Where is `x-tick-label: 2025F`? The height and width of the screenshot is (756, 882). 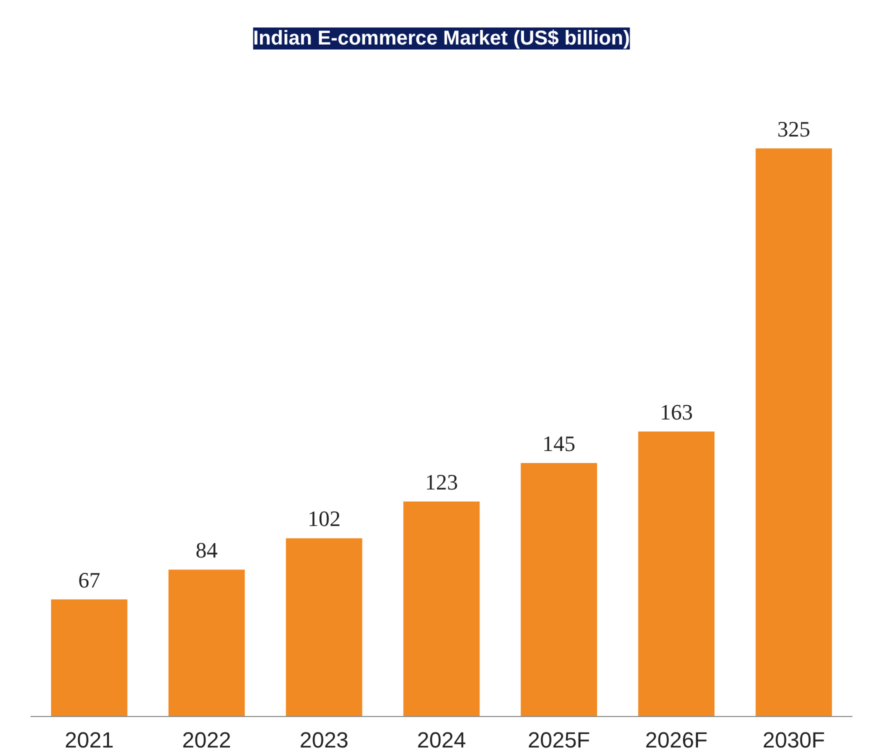 x-tick-label: 2025F is located at coordinates (559, 740).